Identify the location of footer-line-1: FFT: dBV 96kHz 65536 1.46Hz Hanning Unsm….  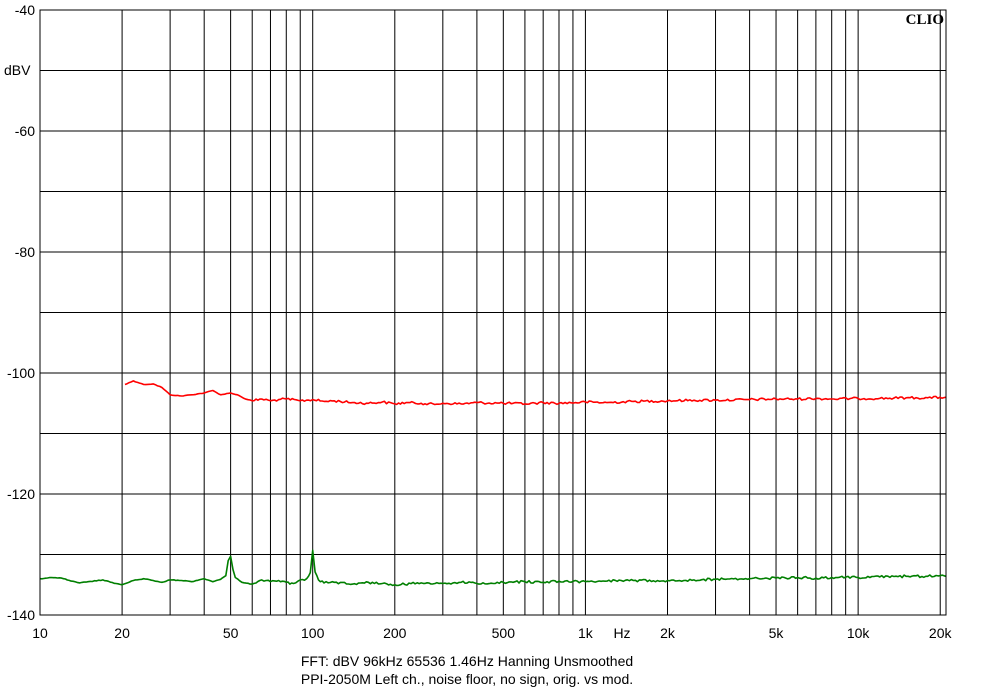
(467, 661).